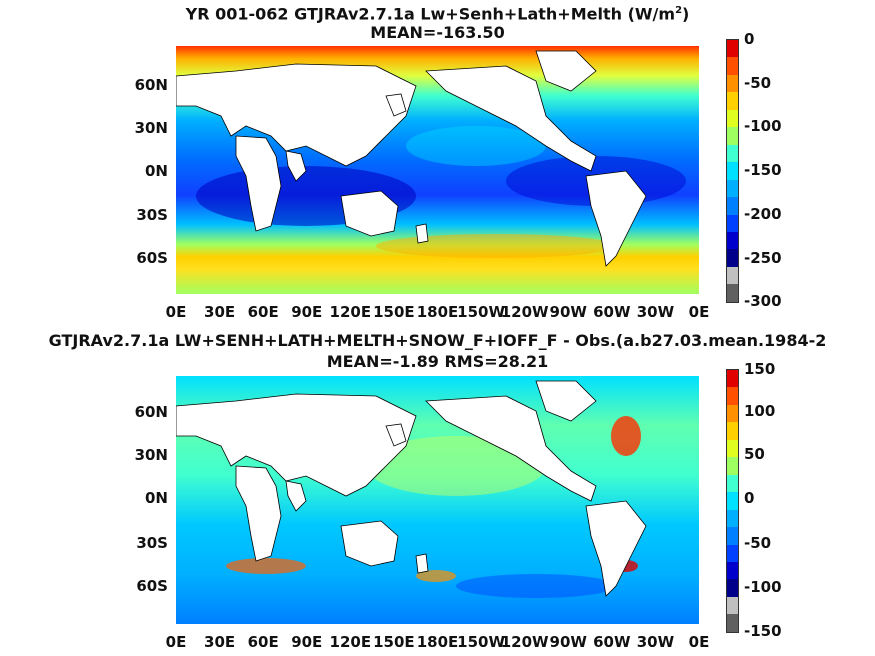 This screenshot has width=875, height=656. I want to click on top-colorbar-label: -200, so click(763, 214).